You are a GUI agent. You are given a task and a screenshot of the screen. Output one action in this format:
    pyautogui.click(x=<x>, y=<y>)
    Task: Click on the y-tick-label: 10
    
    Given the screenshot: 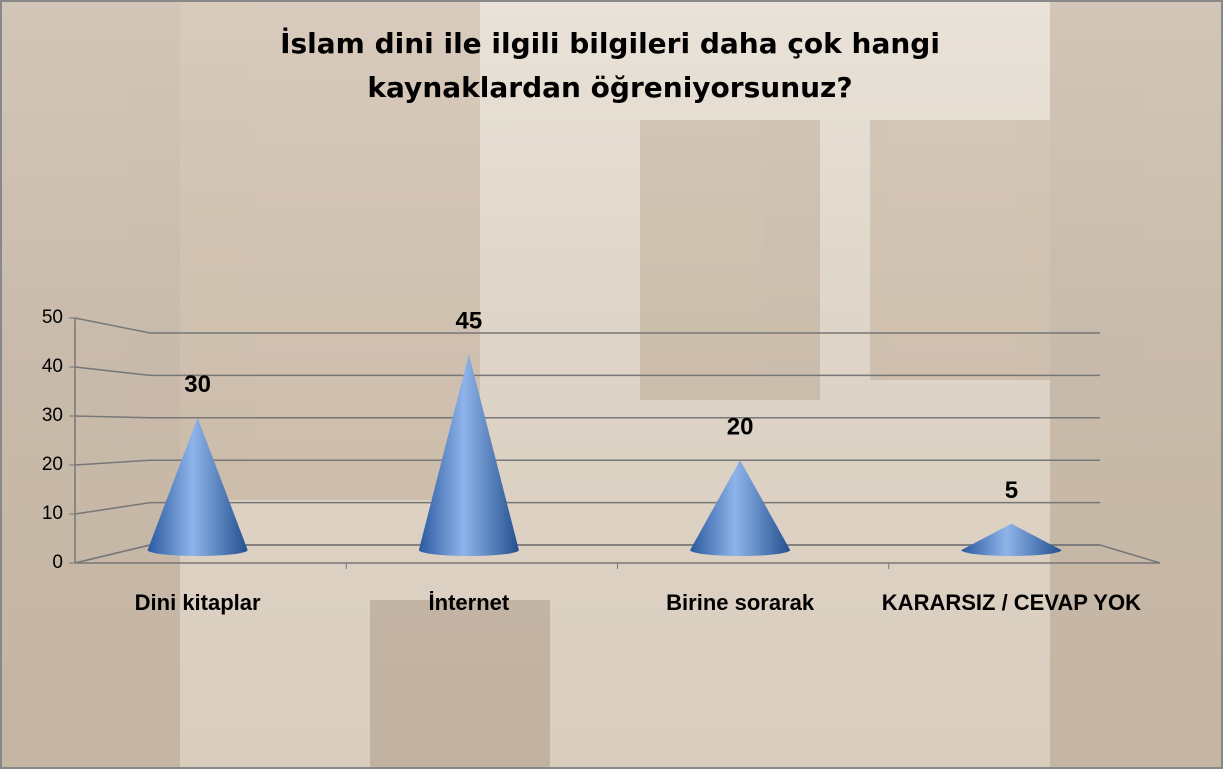 What is the action you would take?
    pyautogui.click(x=52, y=513)
    